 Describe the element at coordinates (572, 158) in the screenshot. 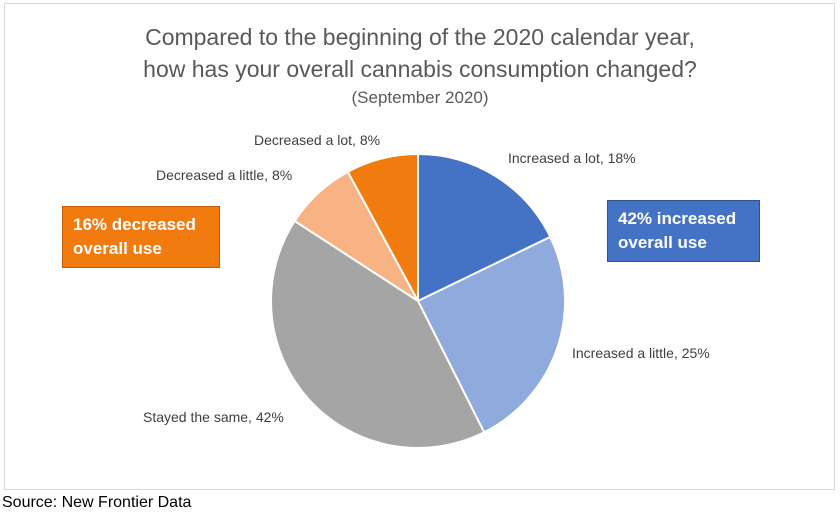

I see `slice-label-0: Increased a lot, 18%` at that location.